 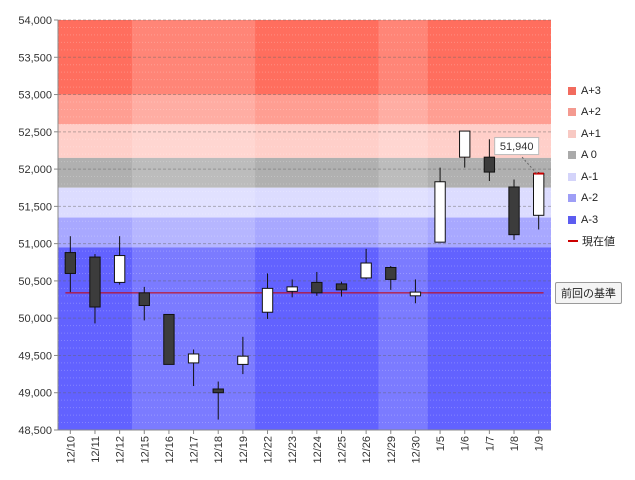 I want to click on legend-label: A+2, so click(x=591, y=112).